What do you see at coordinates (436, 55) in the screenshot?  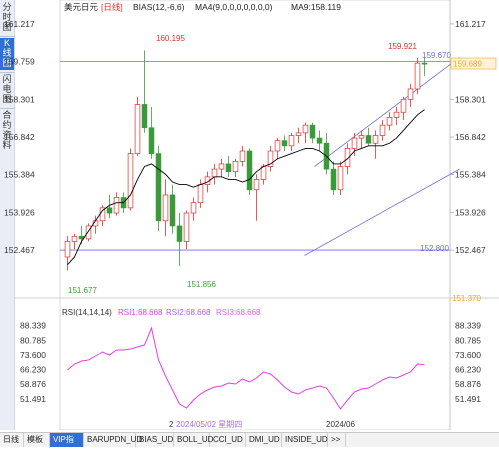 I see `line-top-label: 159.670` at bounding box center [436, 55].